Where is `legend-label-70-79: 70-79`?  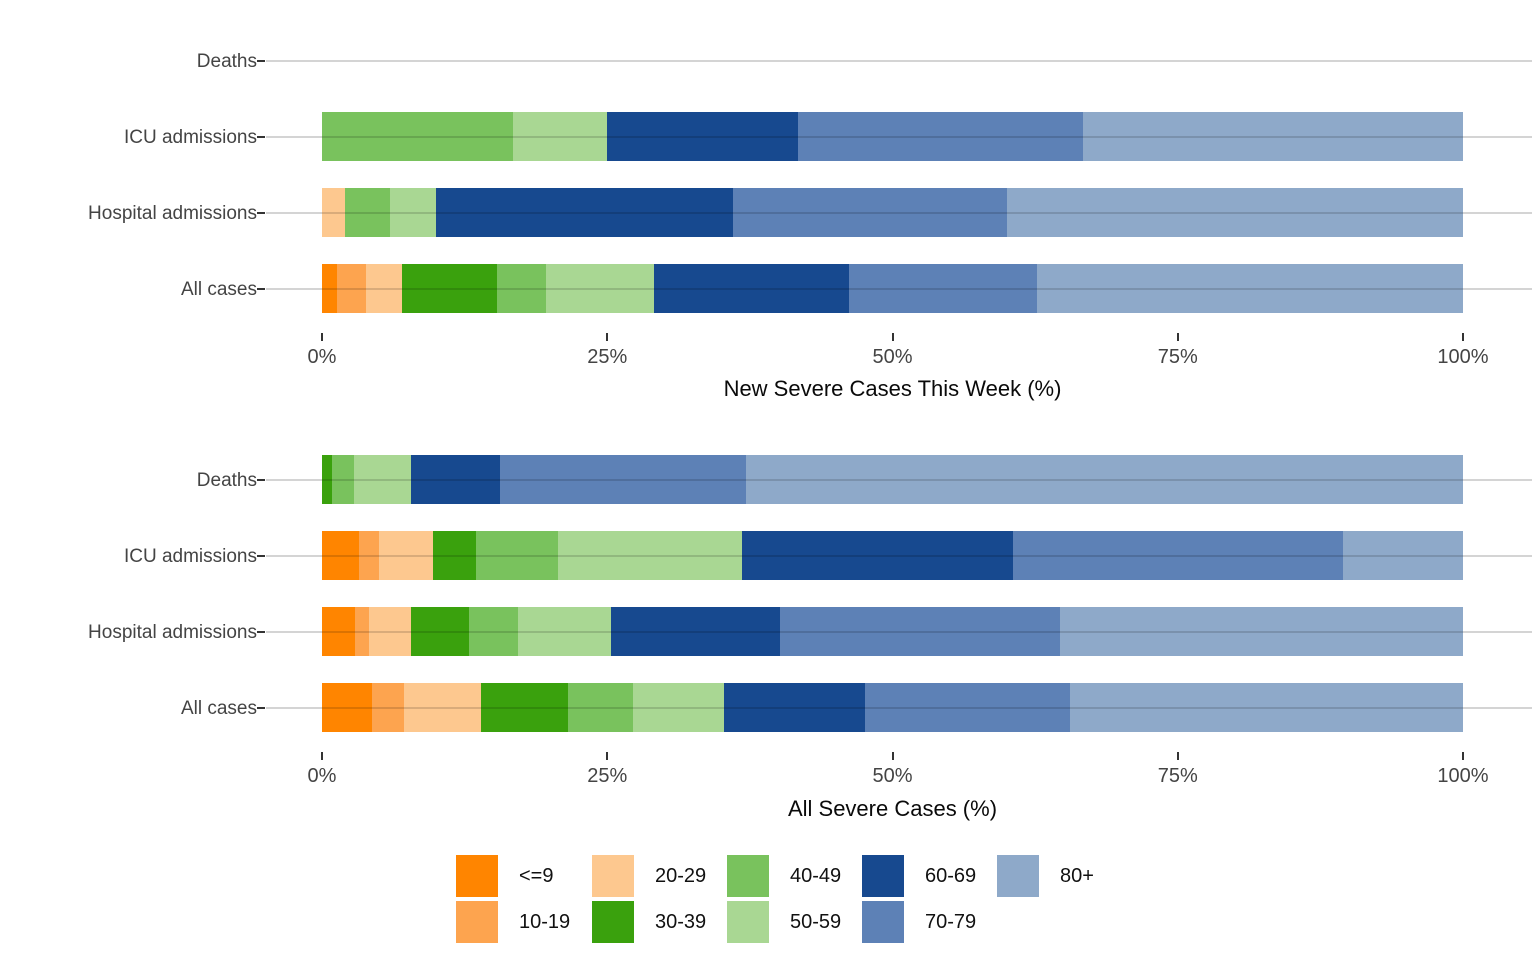
legend-label-70-79: 70-79 is located at coordinates (951, 922).